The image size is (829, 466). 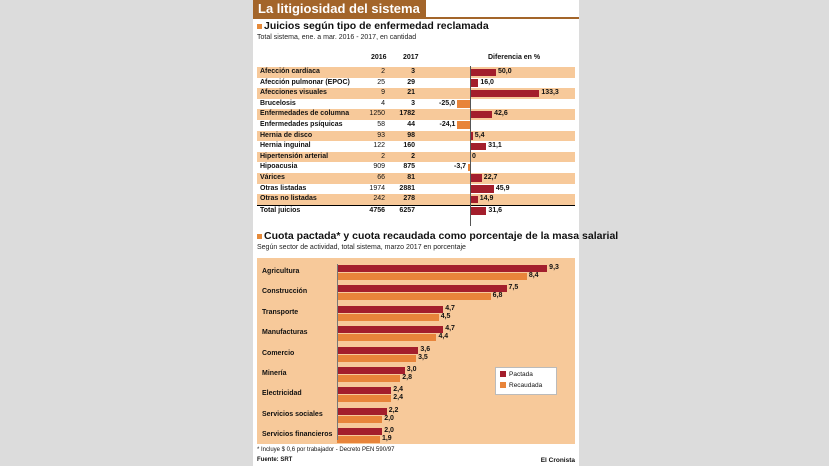 What do you see at coordinates (411, 82) in the screenshot?
I see `value-2017: 29` at bounding box center [411, 82].